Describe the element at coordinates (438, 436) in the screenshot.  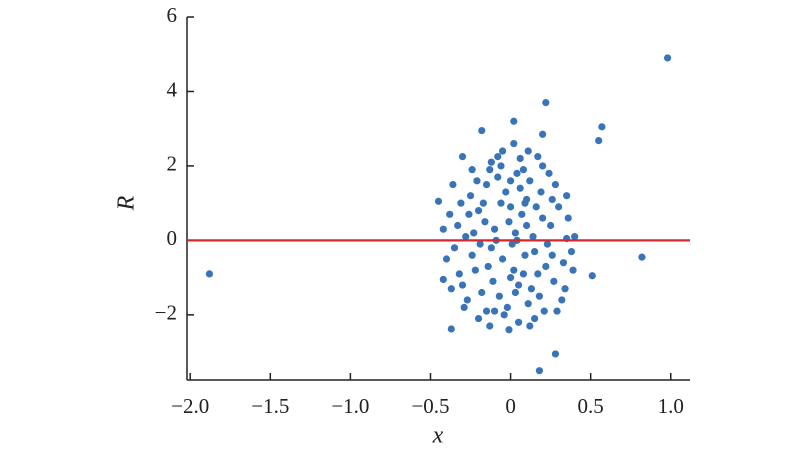
I see `x-axis-label: x` at that location.